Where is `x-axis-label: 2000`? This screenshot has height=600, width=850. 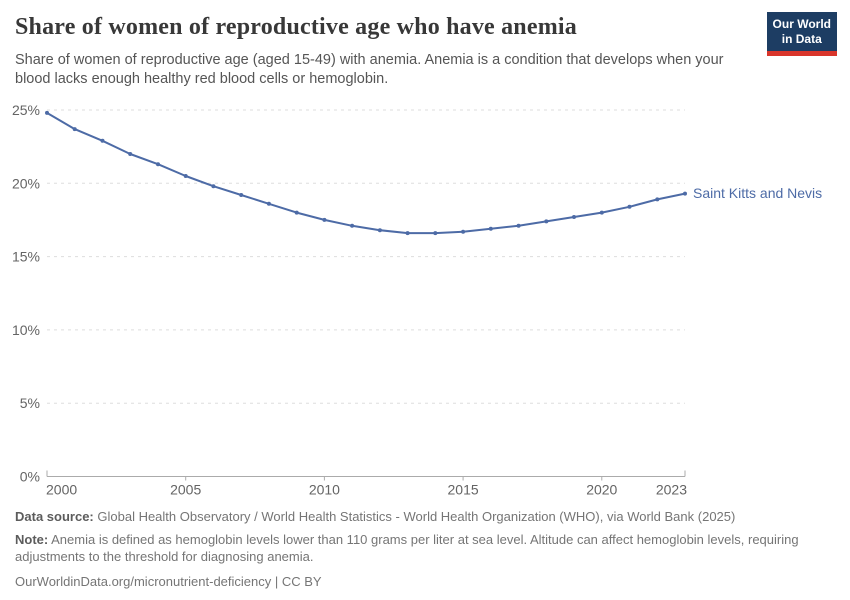 x-axis-label: 2000 is located at coordinates (61, 490).